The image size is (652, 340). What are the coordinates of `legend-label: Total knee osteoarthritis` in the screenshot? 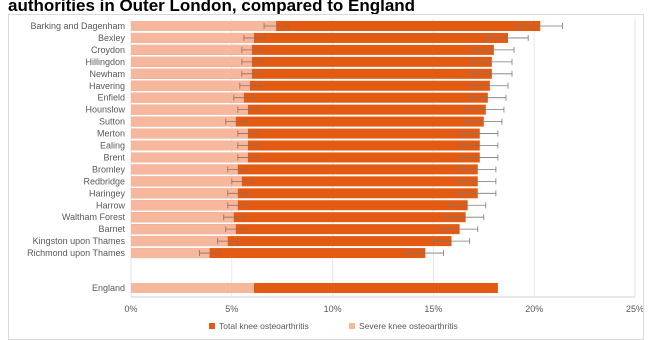 It's located at (264, 326).